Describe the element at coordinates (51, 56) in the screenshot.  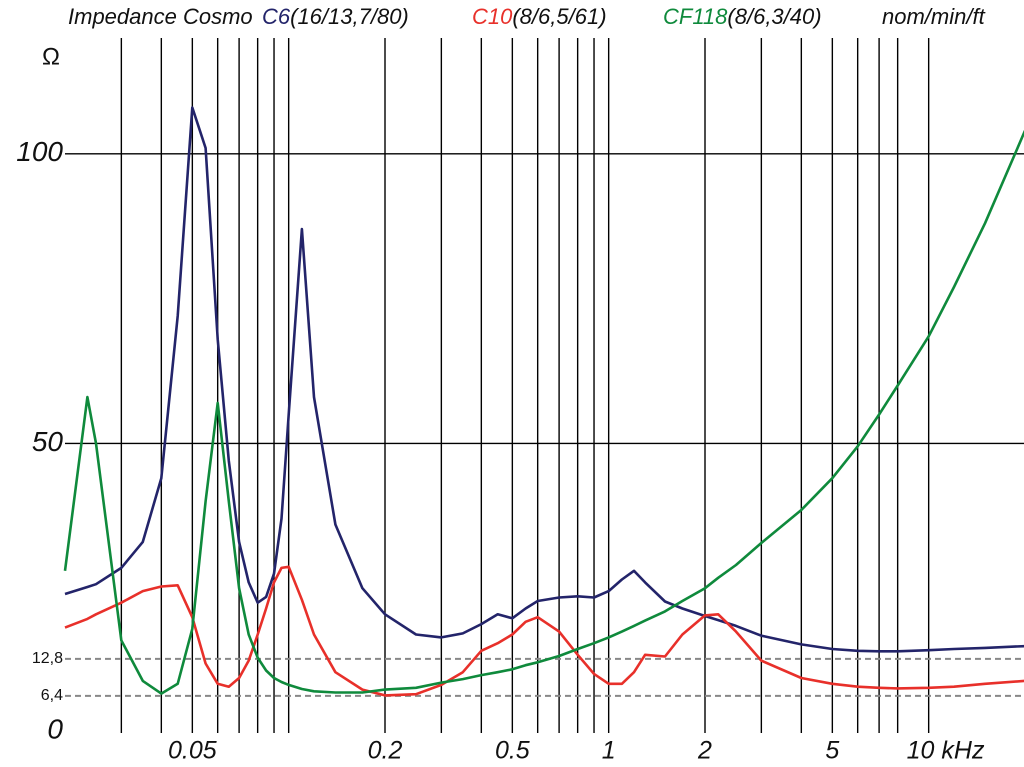
I see `y-axis-label: Ω` at that location.